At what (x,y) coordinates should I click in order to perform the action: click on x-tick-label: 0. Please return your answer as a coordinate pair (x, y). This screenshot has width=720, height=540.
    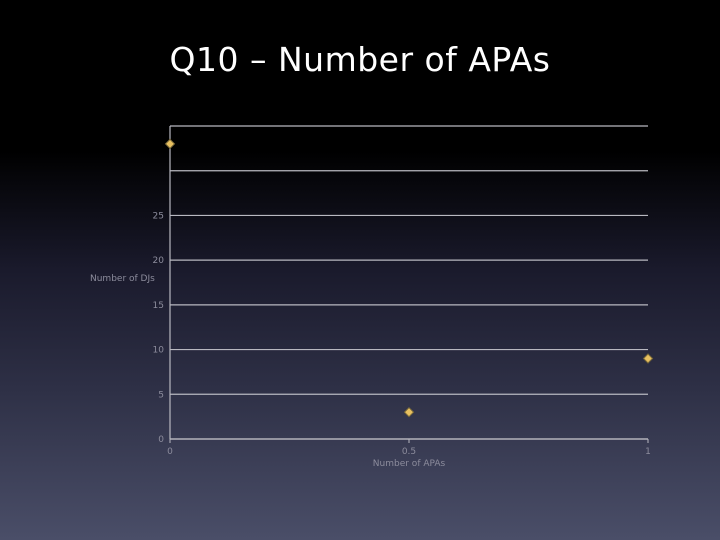
    Looking at the image, I should click on (170, 452).